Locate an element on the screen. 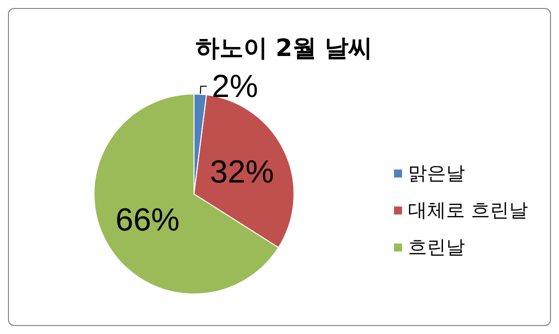  legend-label: 흐린날 is located at coordinates (436, 247).